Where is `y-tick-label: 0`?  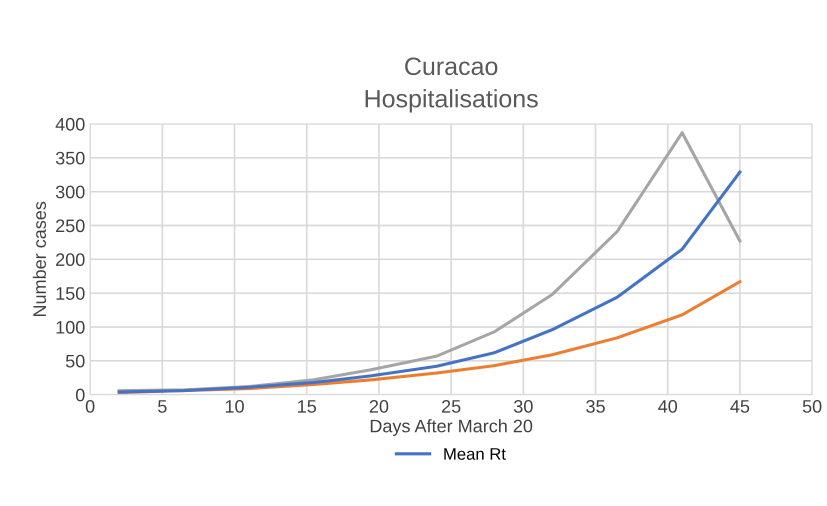
y-tick-label: 0 is located at coordinates (80, 395).